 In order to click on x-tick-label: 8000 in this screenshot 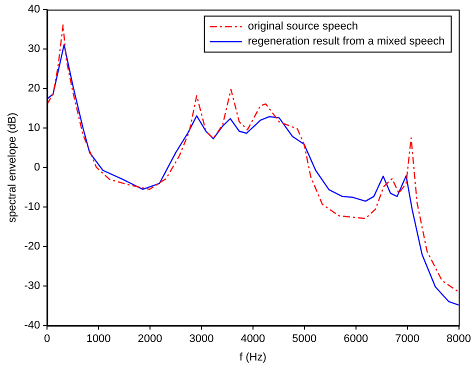, I will do `click(459, 339)`.